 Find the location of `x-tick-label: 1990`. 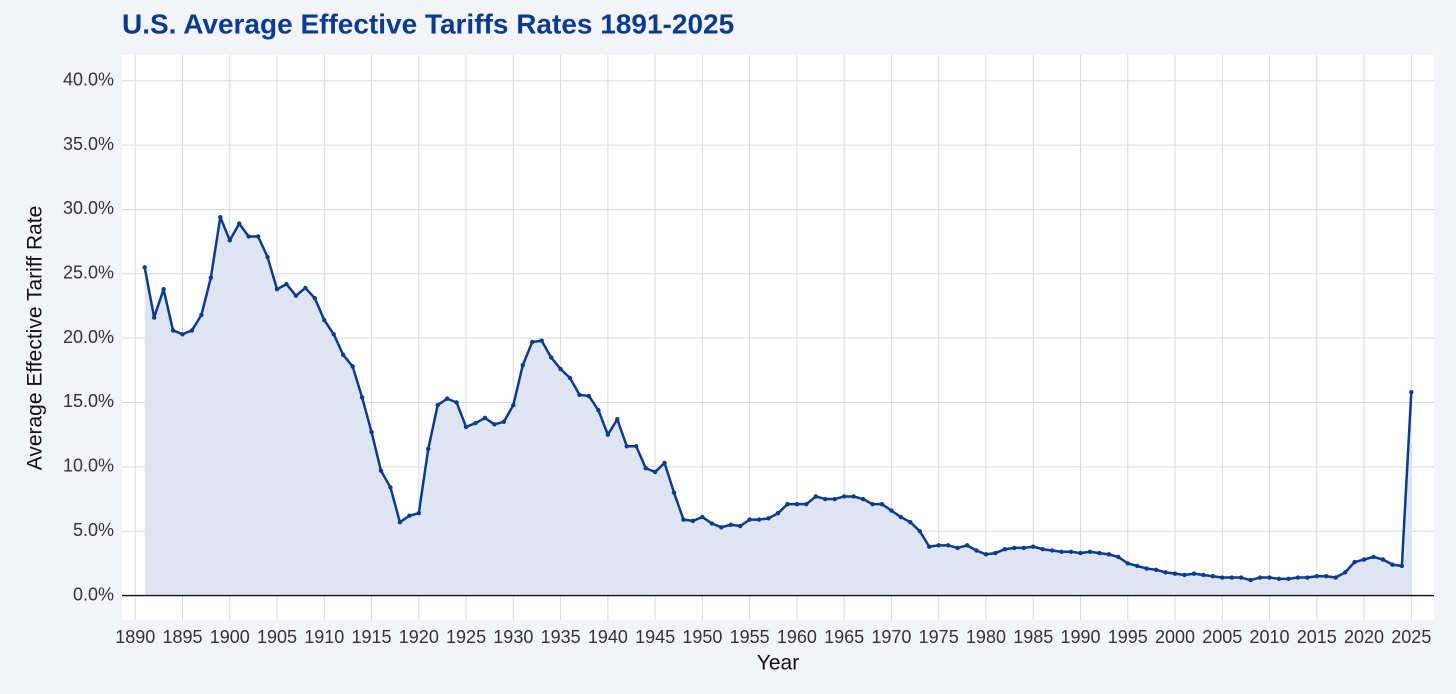

x-tick-label: 1990 is located at coordinates (1080, 637).